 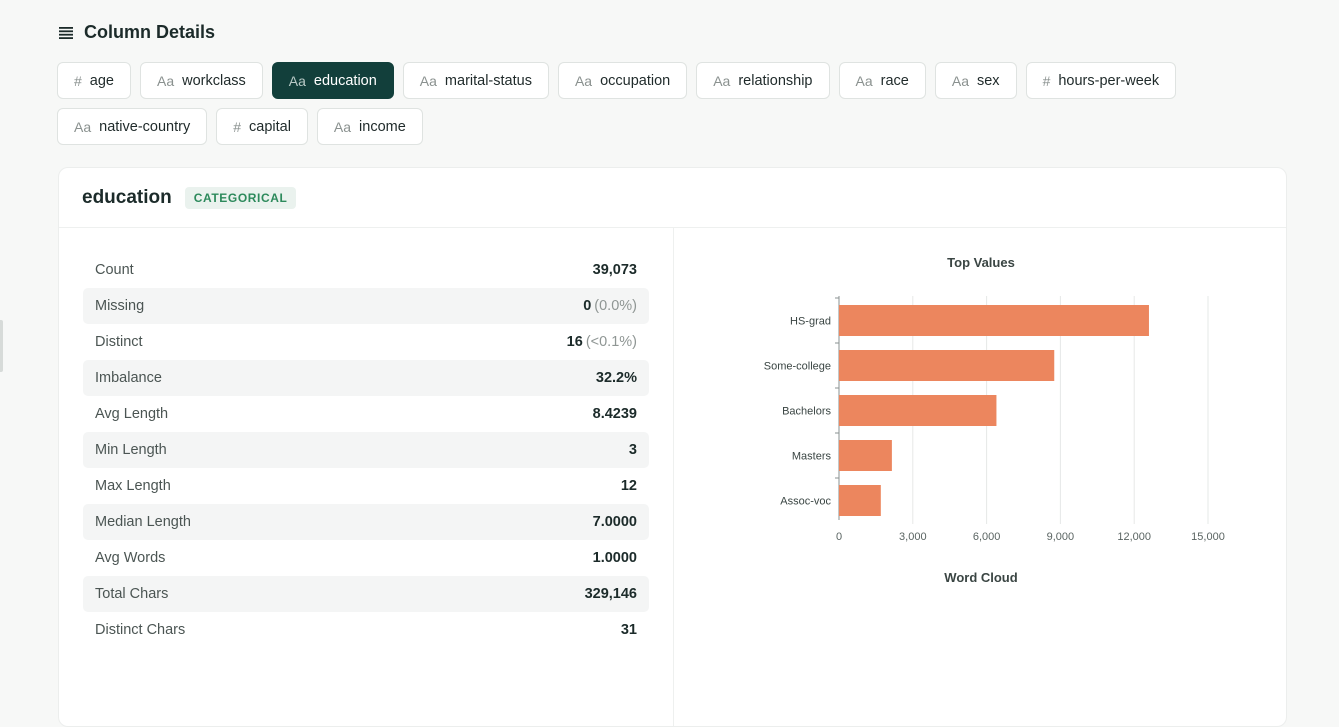 I want to click on stat-value-group: 16 (<0.1%), so click(x=602, y=342).